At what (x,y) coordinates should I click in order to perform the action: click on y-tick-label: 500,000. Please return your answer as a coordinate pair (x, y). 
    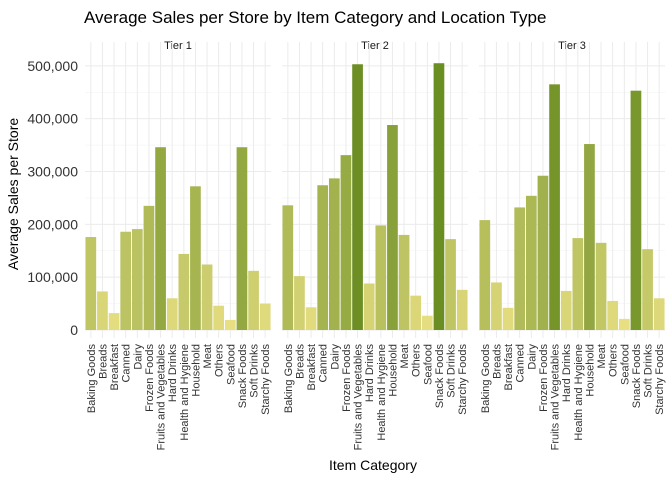
    Looking at the image, I should click on (52, 66).